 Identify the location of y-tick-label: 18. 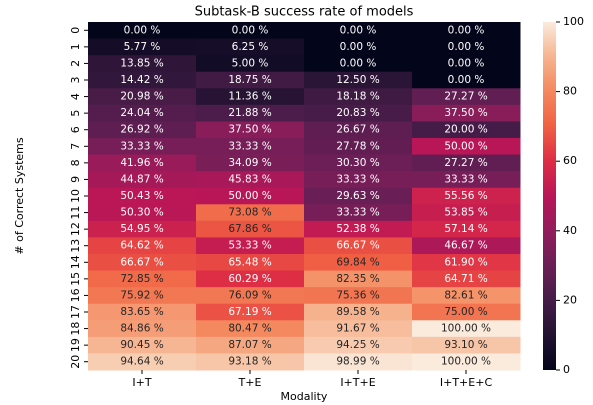
(75, 329).